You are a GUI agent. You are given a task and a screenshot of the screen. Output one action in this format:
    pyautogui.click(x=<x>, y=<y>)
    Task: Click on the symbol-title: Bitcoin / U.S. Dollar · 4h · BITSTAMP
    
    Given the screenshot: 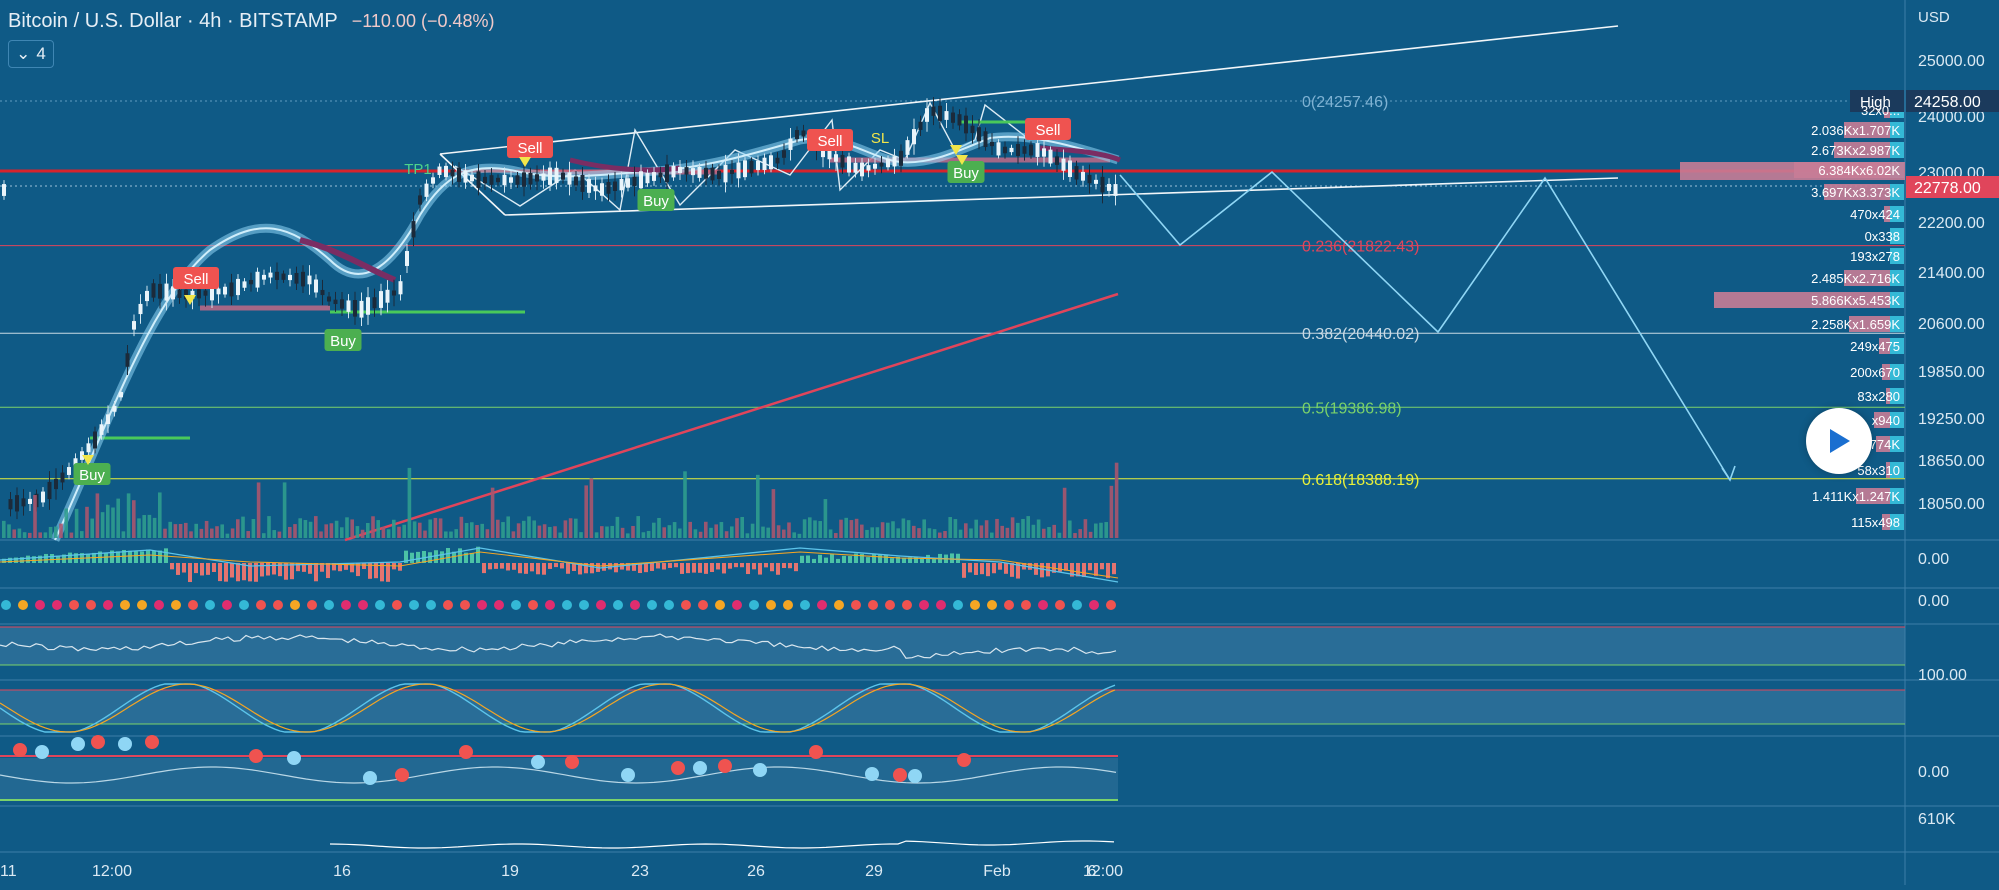 What is the action you would take?
    pyautogui.click(x=173, y=21)
    